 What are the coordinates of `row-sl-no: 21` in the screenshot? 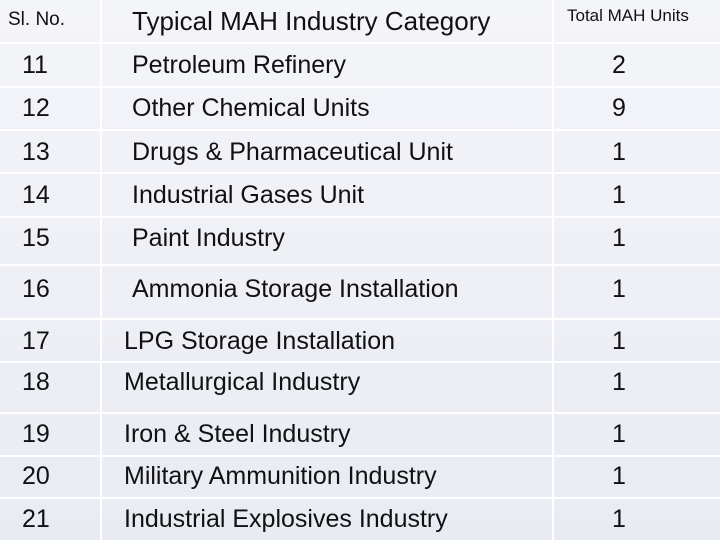 It's located at (36, 519).